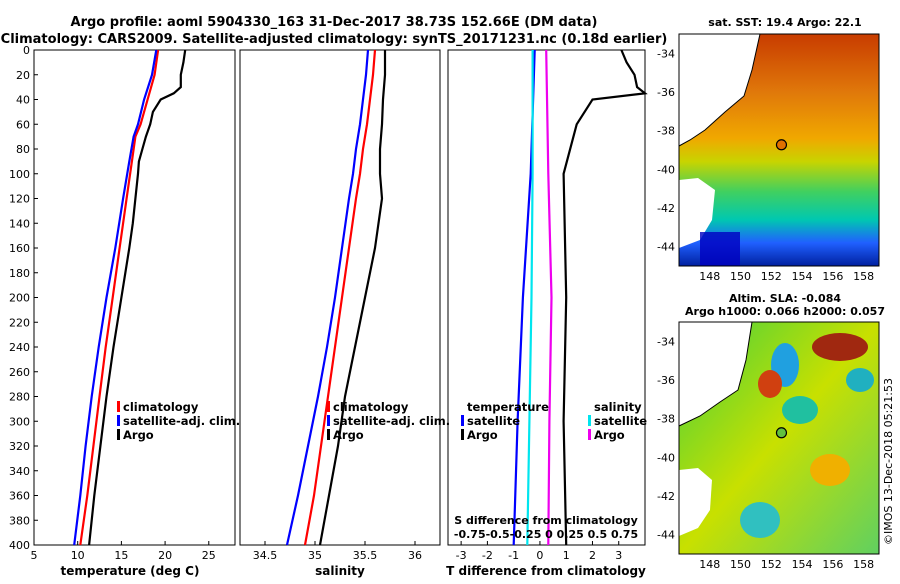 This screenshot has width=900, height=584. Describe the element at coordinates (765, 165) in the screenshot. I see `sst-map-ticks: 148 150 152 154 156 158 -34 -36 -38 -40 -42 -44` at that location.